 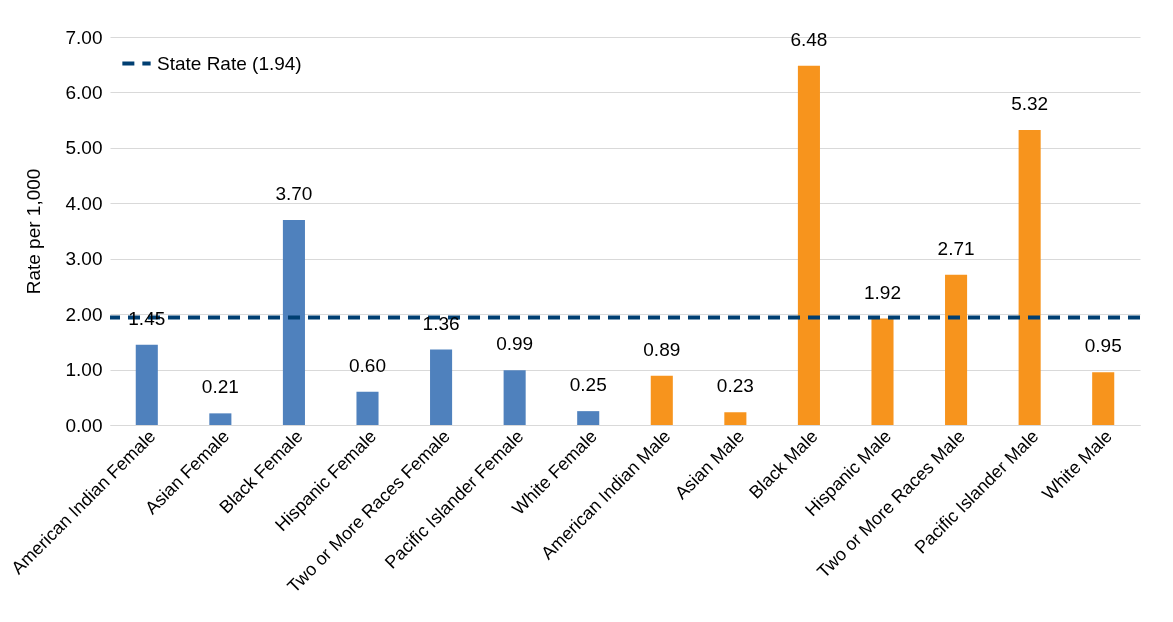 I want to click on y-tick-label: 3.00, so click(x=84, y=259).